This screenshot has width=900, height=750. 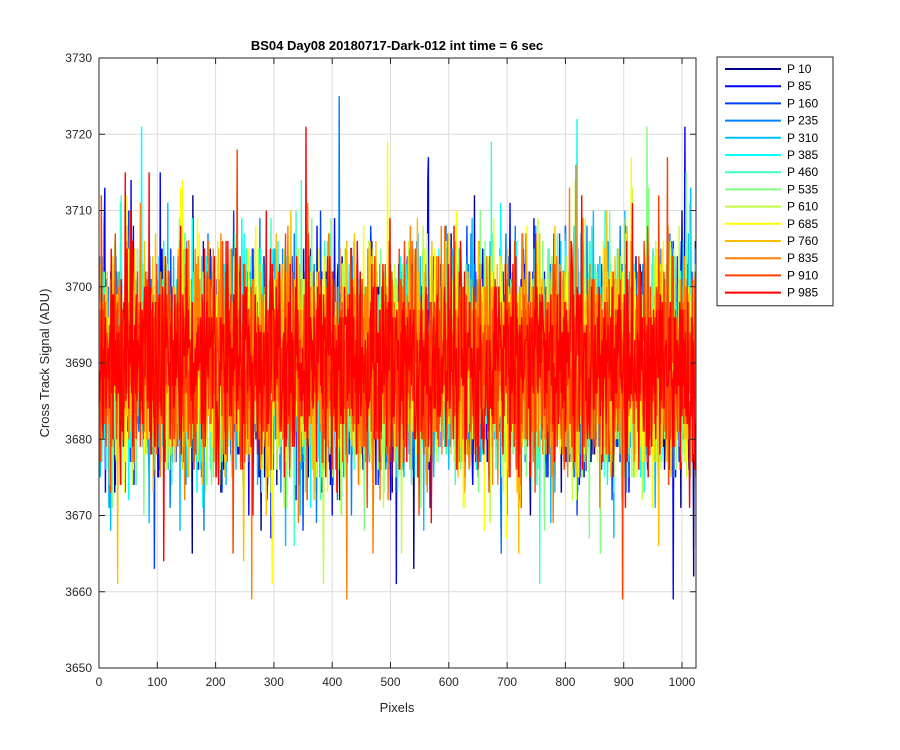 I want to click on legend-box, so click(x=775, y=181).